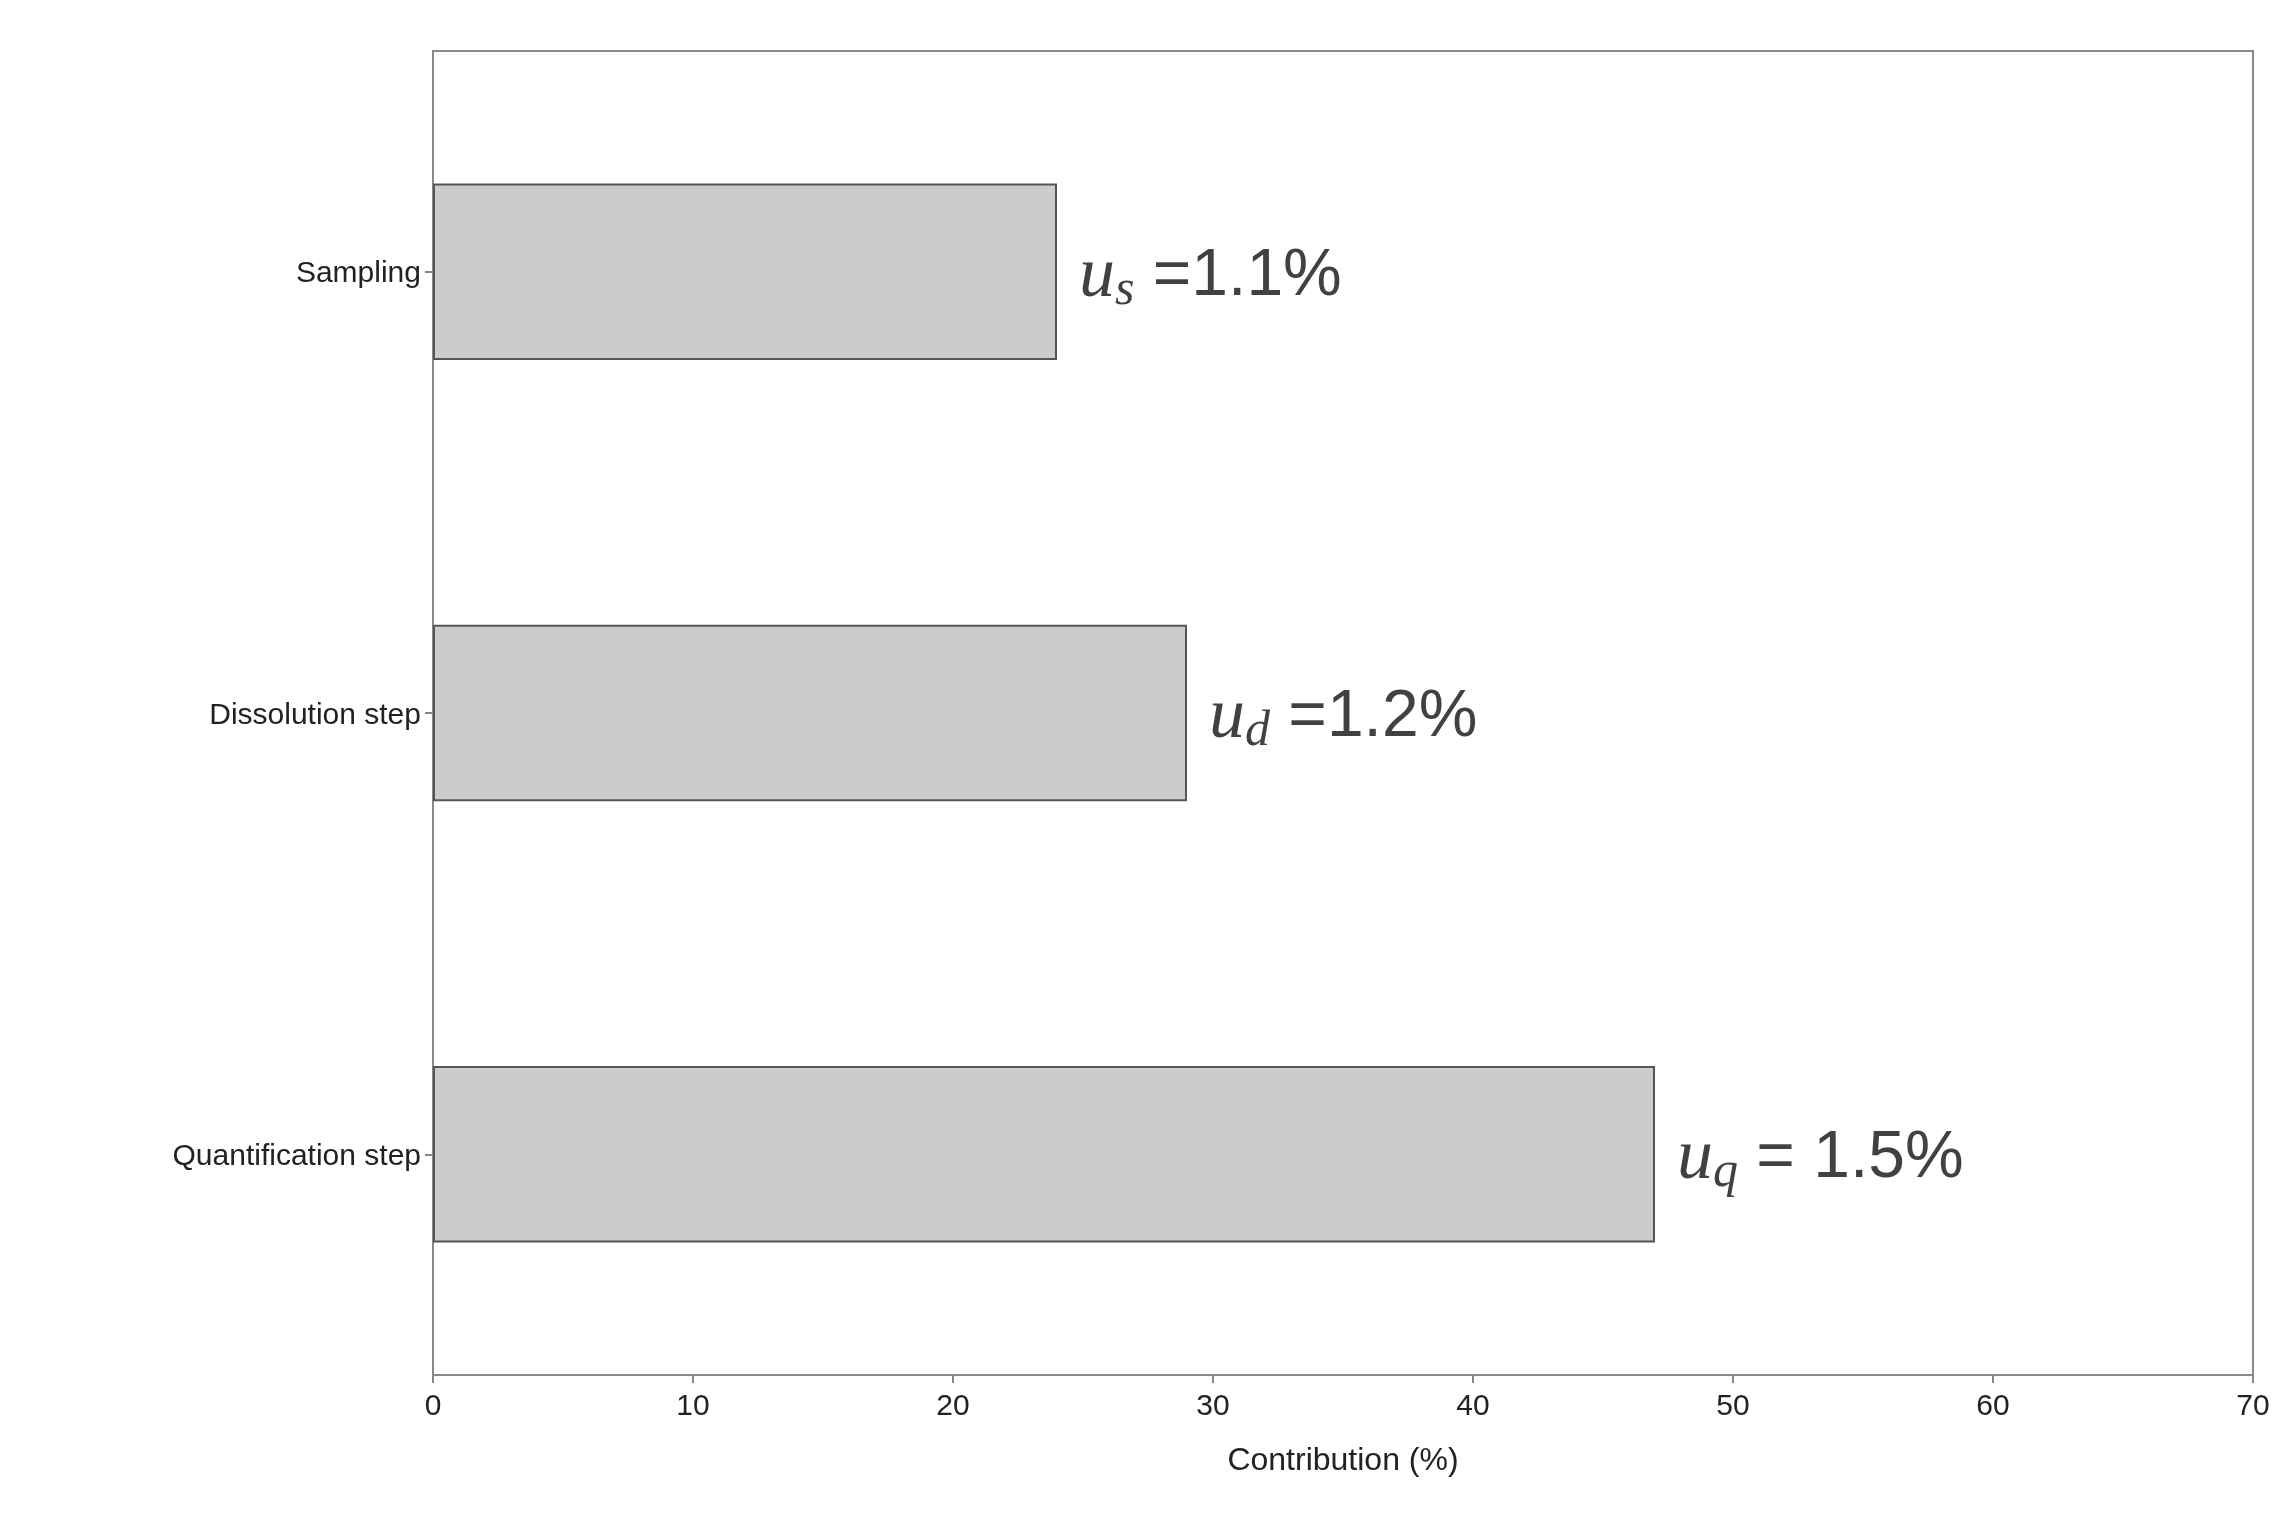 The height and width of the screenshot is (1527, 2281). What do you see at coordinates (2253, 1404) in the screenshot?
I see `x-tick-label: 70` at bounding box center [2253, 1404].